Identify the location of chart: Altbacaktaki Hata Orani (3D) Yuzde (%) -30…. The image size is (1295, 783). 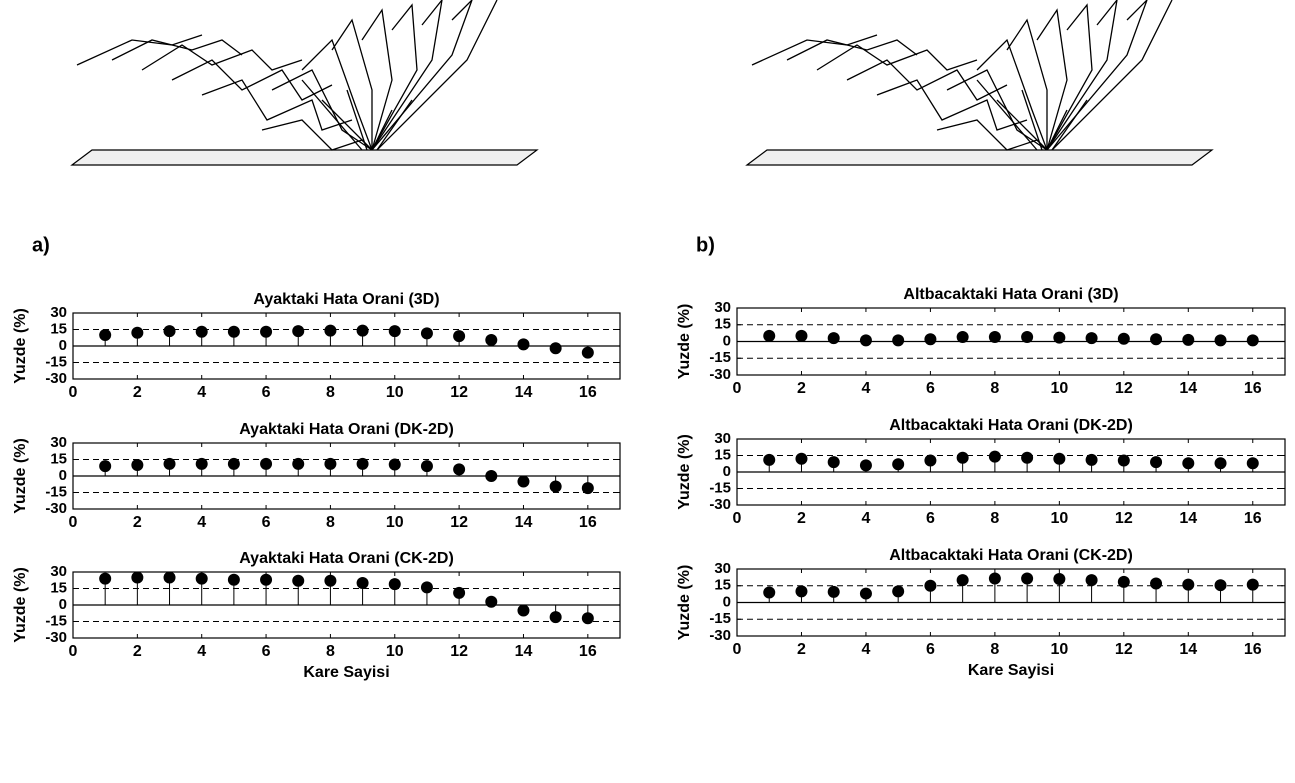
(981, 341).